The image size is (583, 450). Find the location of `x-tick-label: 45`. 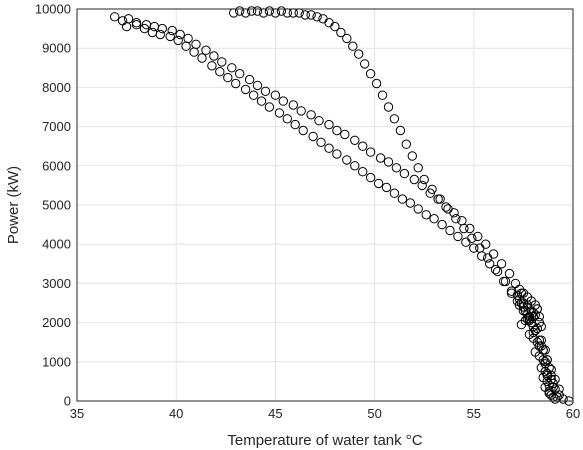

x-tick-label: 45 is located at coordinates (275, 413).